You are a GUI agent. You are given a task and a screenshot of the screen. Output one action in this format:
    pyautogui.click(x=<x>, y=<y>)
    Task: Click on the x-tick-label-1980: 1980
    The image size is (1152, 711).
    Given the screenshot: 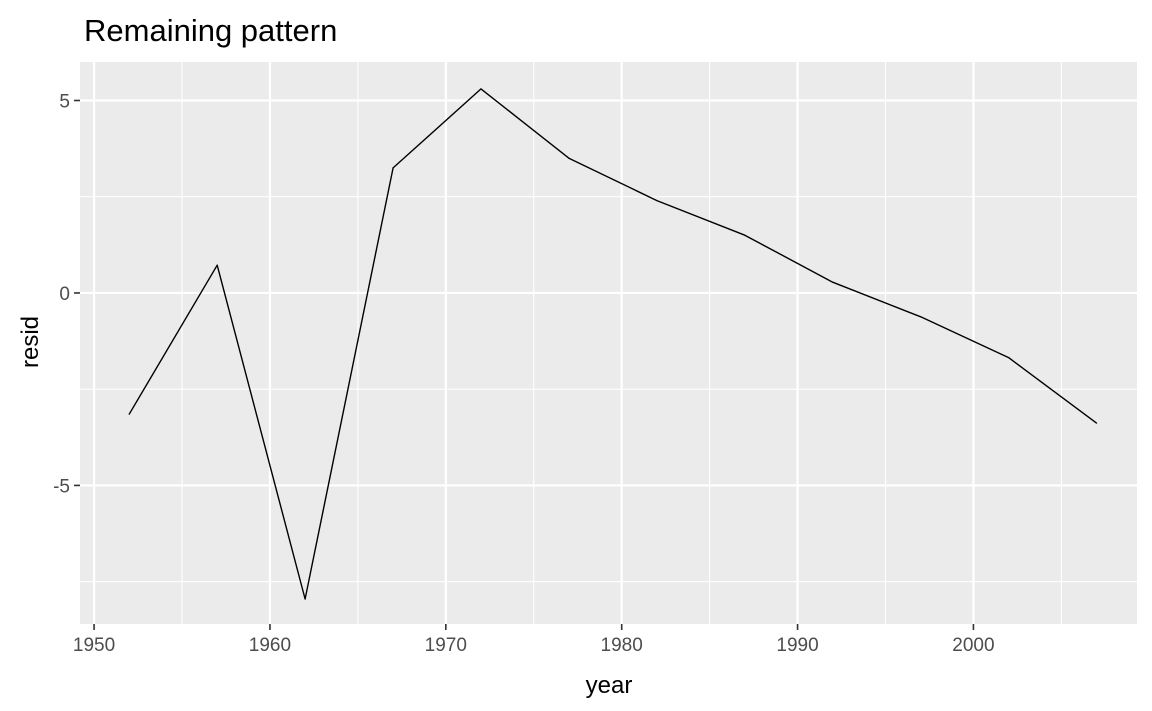 What is the action you would take?
    pyautogui.click(x=622, y=645)
    